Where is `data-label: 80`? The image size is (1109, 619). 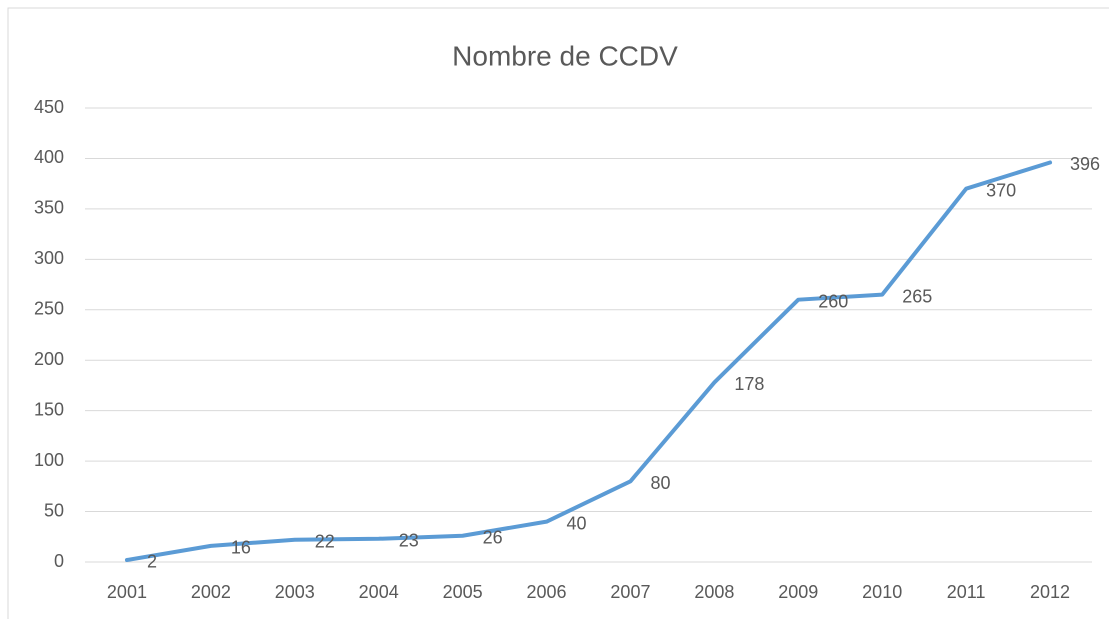
data-label: 80 is located at coordinates (660, 483).